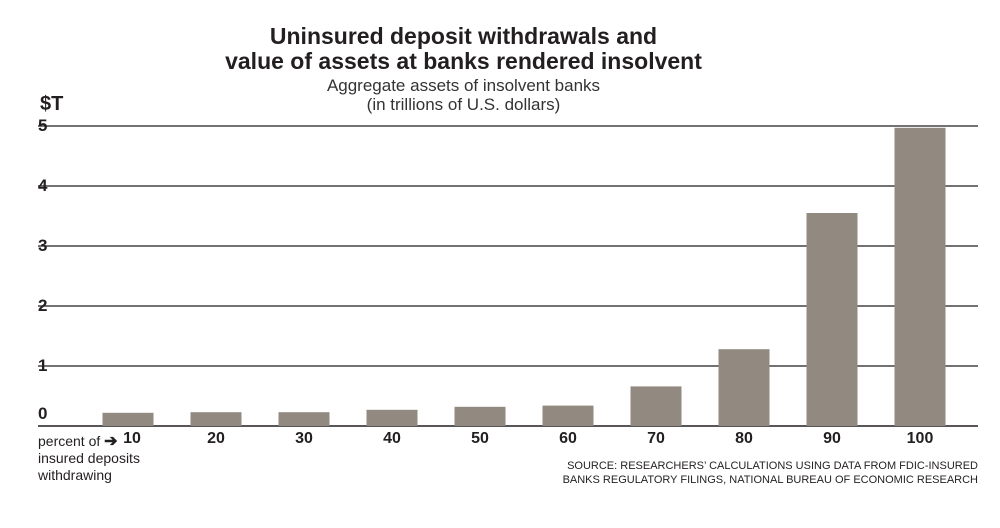 The width and height of the screenshot is (1000, 528). What do you see at coordinates (43, 125) in the screenshot?
I see `y-tick-label-5: 5` at bounding box center [43, 125].